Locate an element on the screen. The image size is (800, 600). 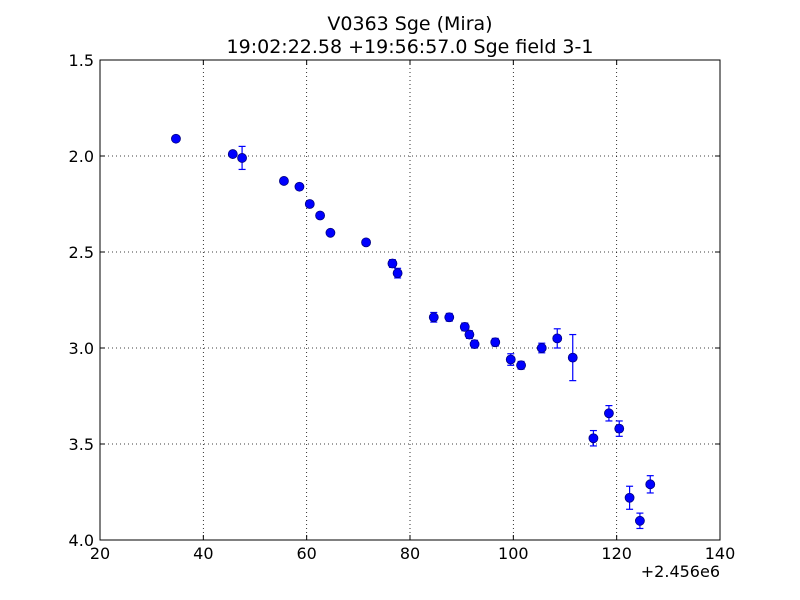
x-tick-label: 20 is located at coordinates (100, 553).